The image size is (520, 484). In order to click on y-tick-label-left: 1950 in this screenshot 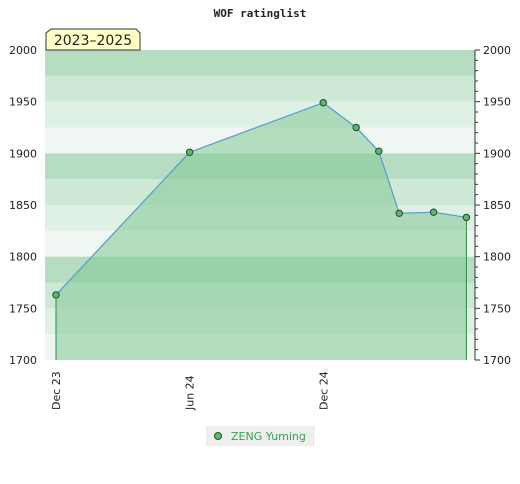, I will do `click(23, 102)`.